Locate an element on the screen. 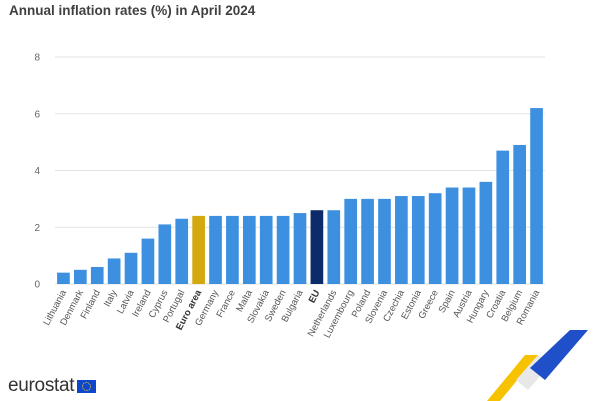 This screenshot has width=600, height=401. bar-czechia is located at coordinates (401, 240).